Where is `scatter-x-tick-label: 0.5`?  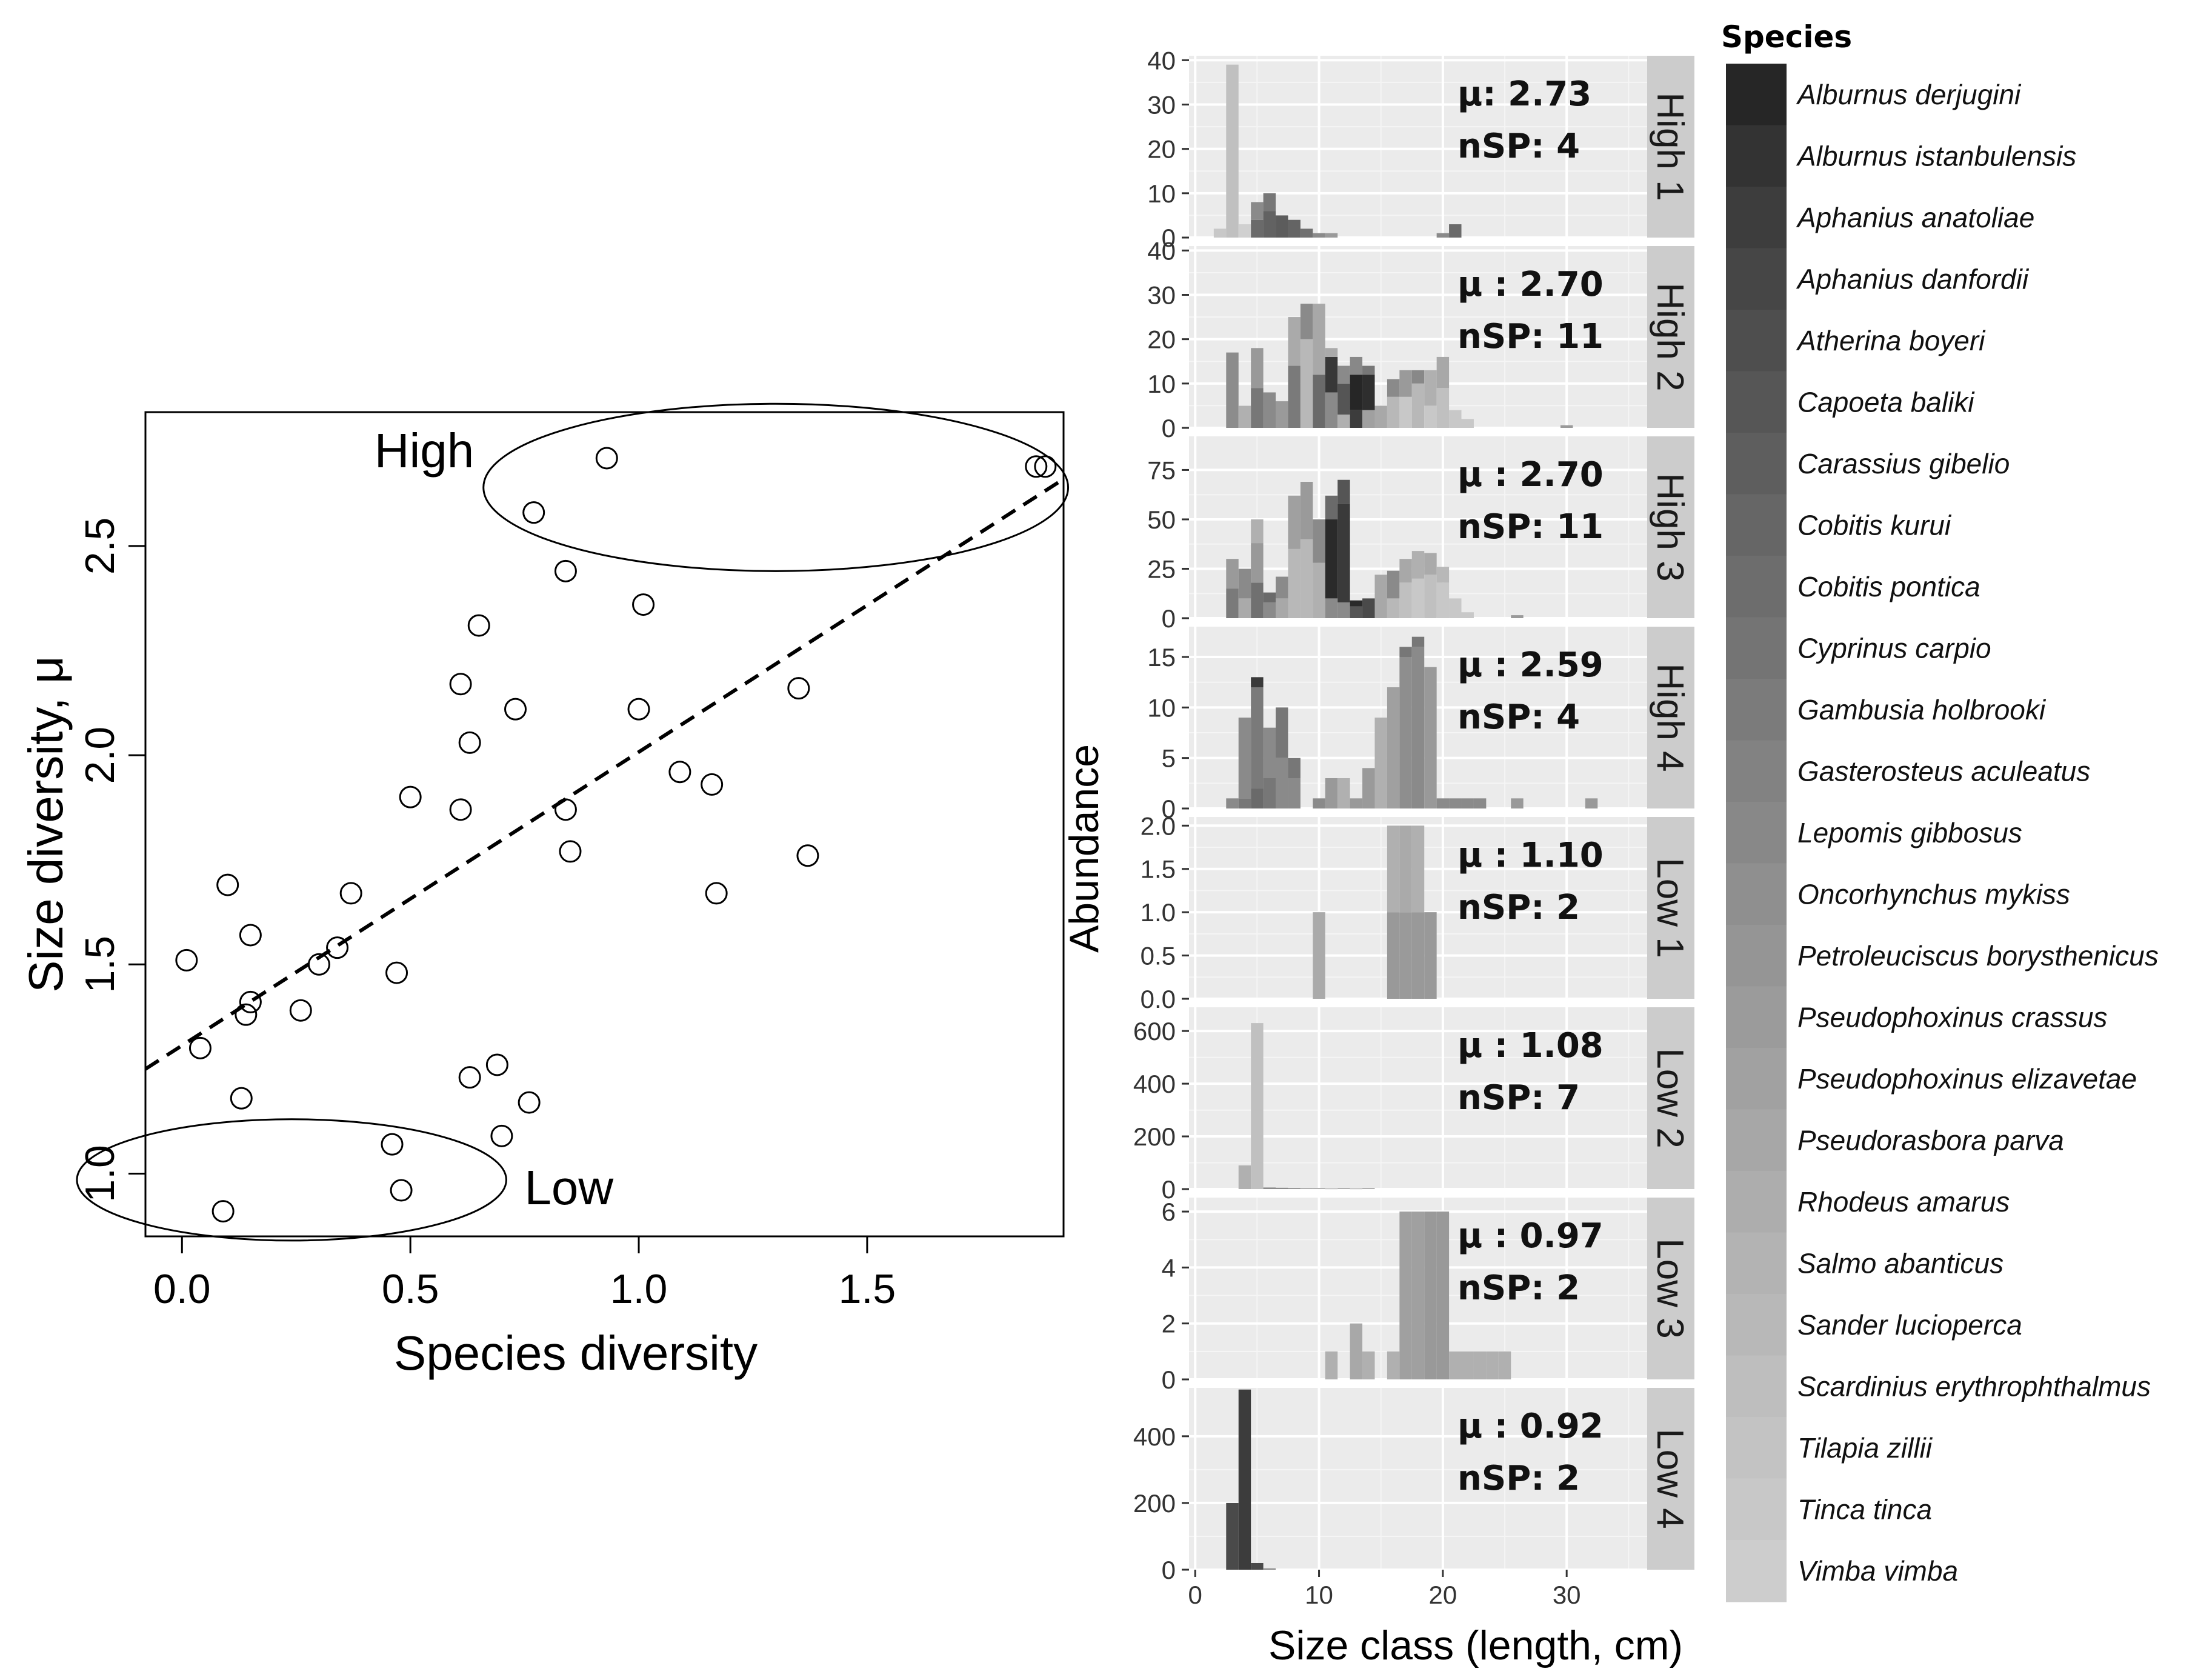
scatter-x-tick-label: 0.5 is located at coordinates (410, 1289).